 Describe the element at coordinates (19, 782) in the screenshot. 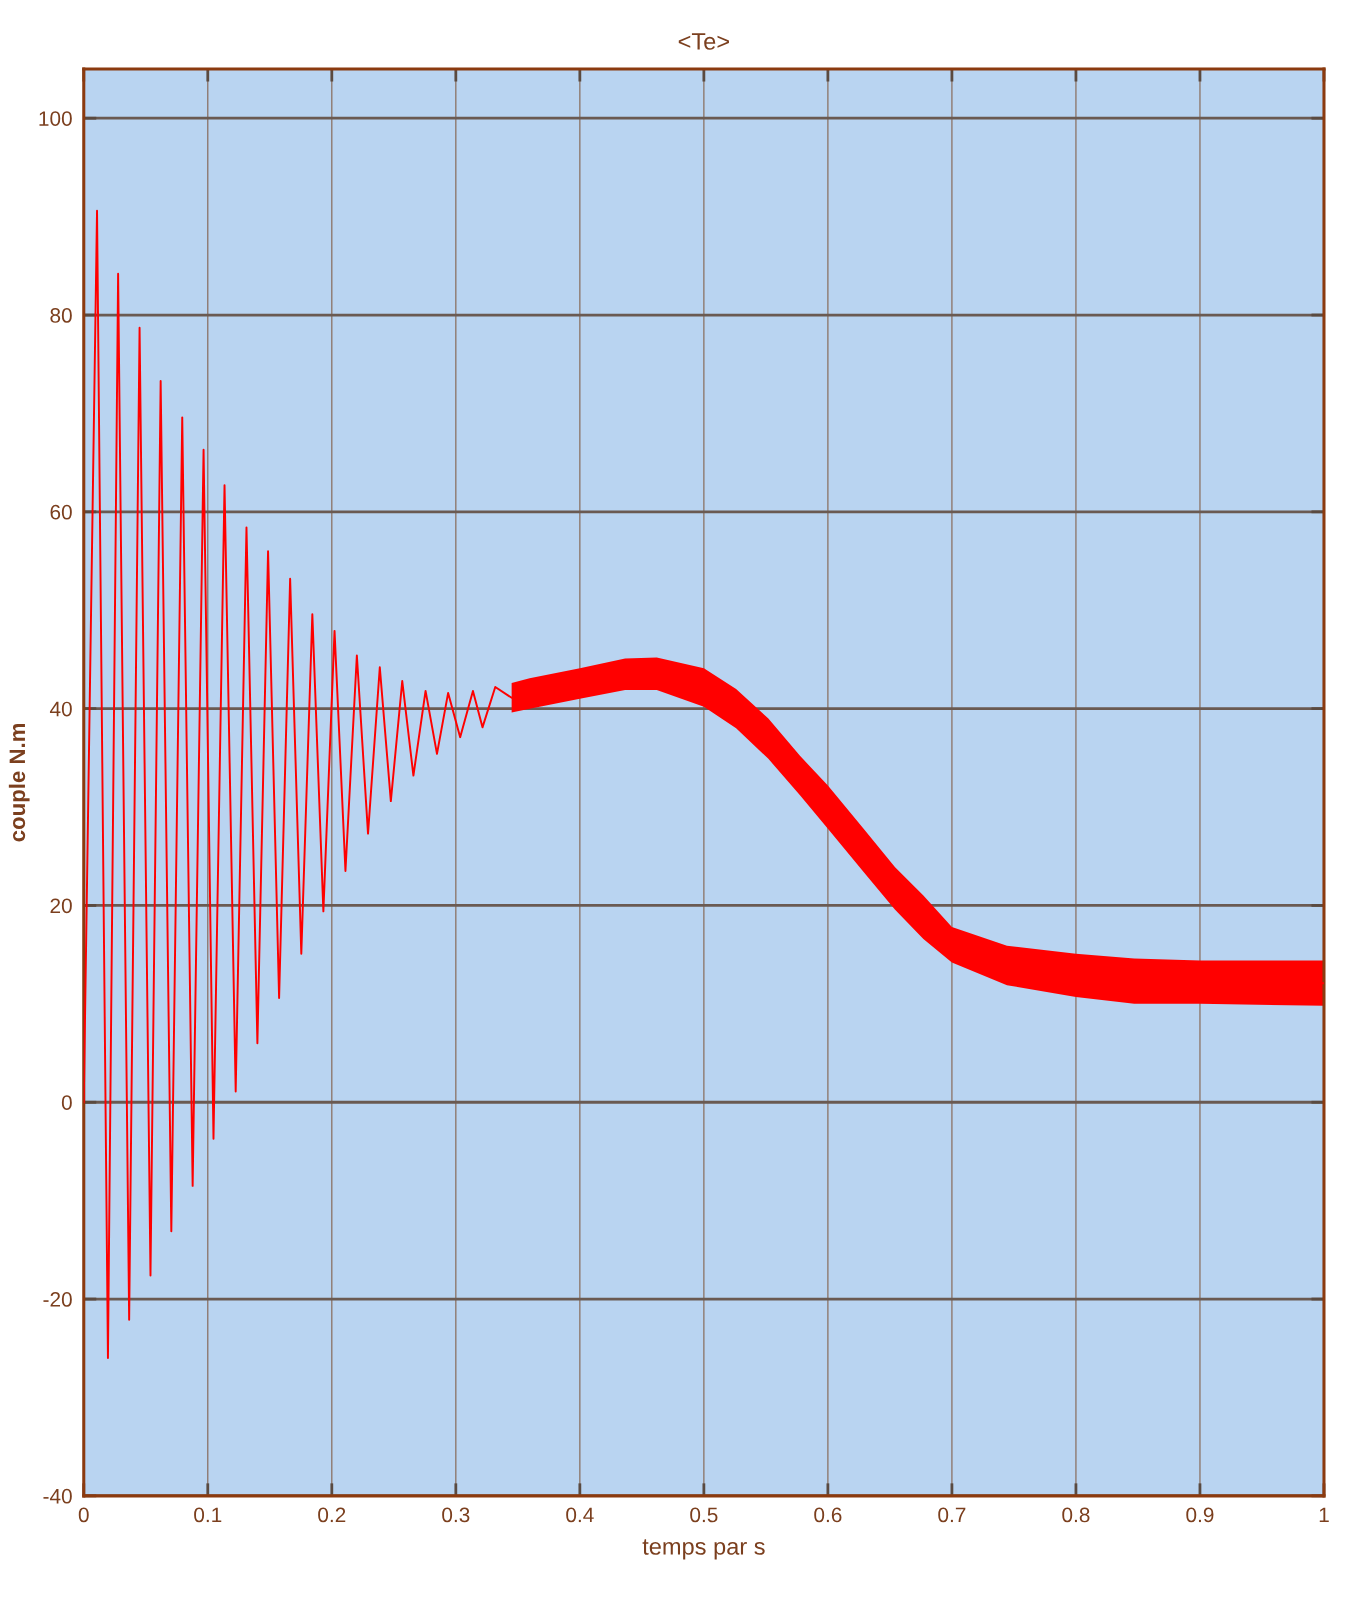

I see `y-axis-title: couple N.m` at that location.